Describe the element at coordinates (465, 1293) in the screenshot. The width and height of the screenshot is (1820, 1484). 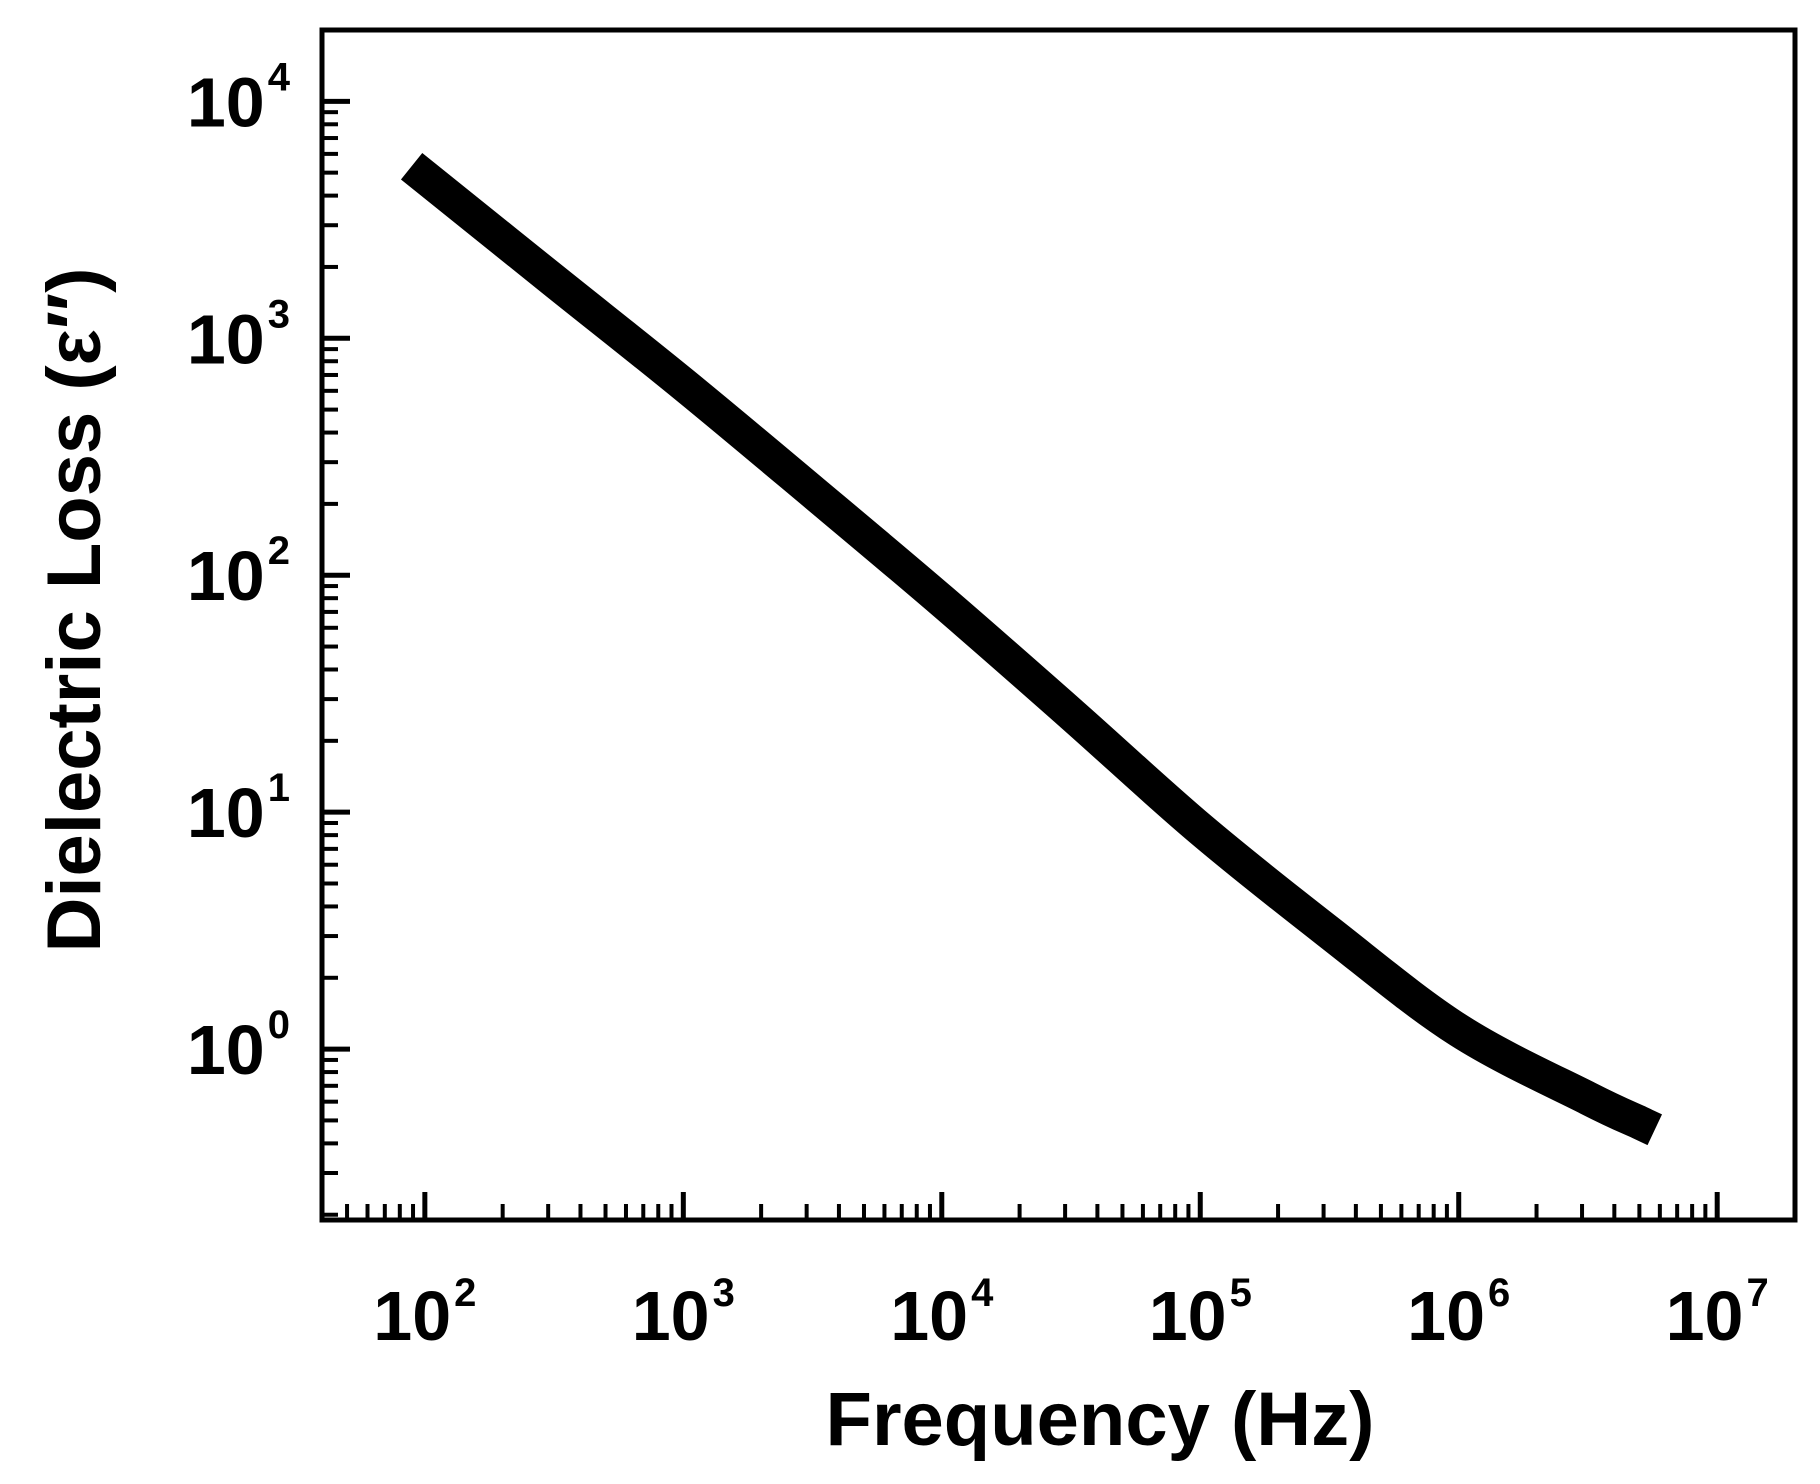
I see `x-tick-label-exponent: 2` at that location.